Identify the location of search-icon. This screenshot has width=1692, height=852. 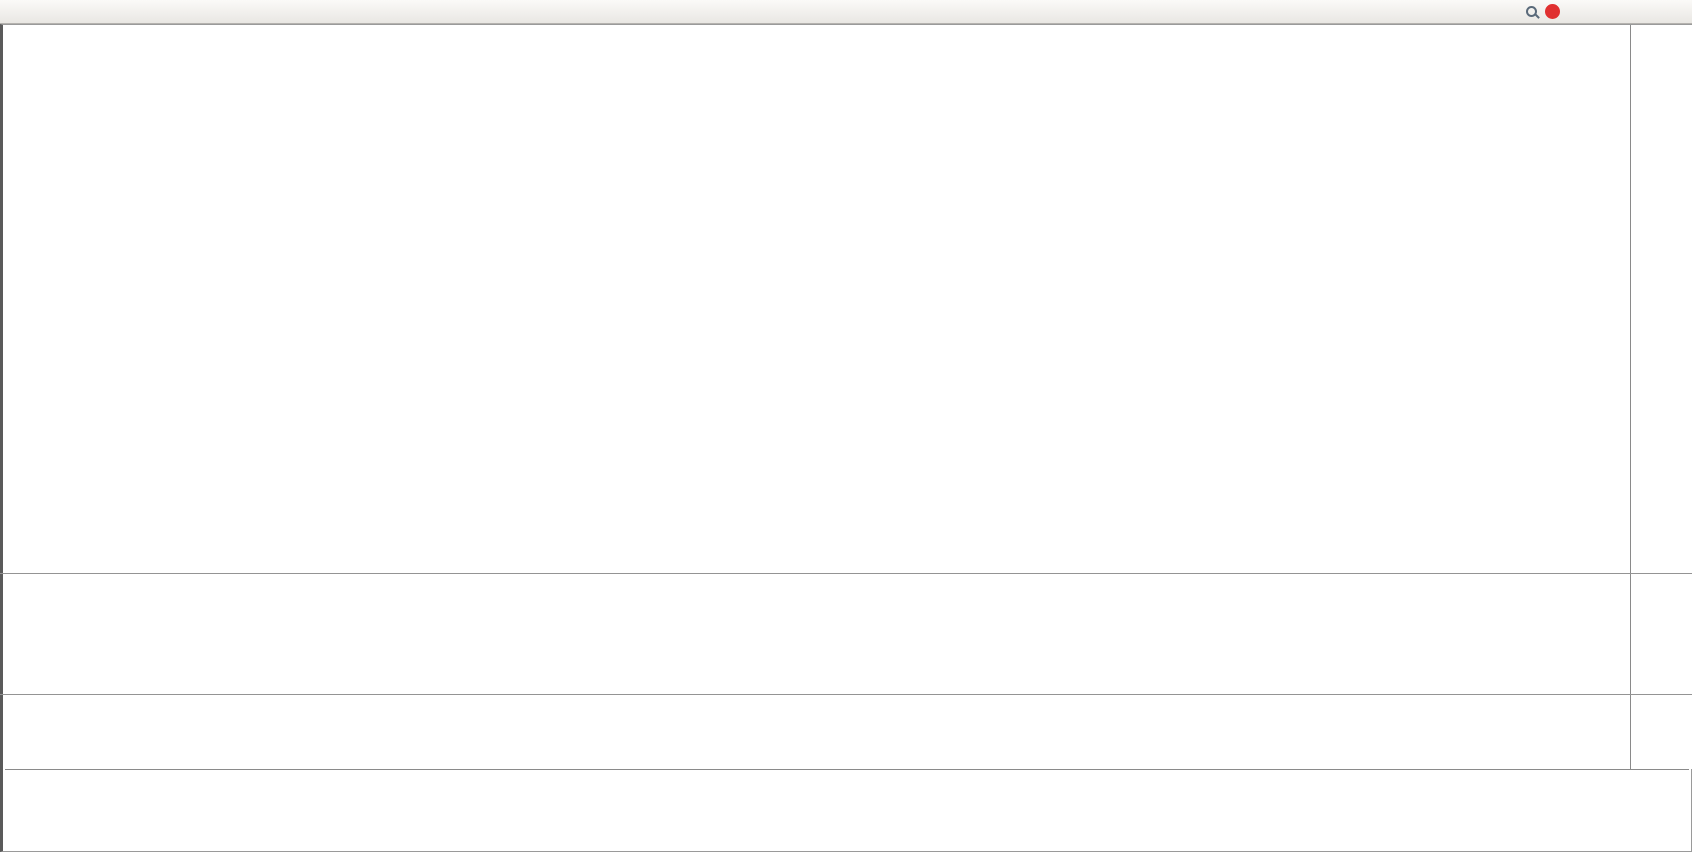
(1531, 11).